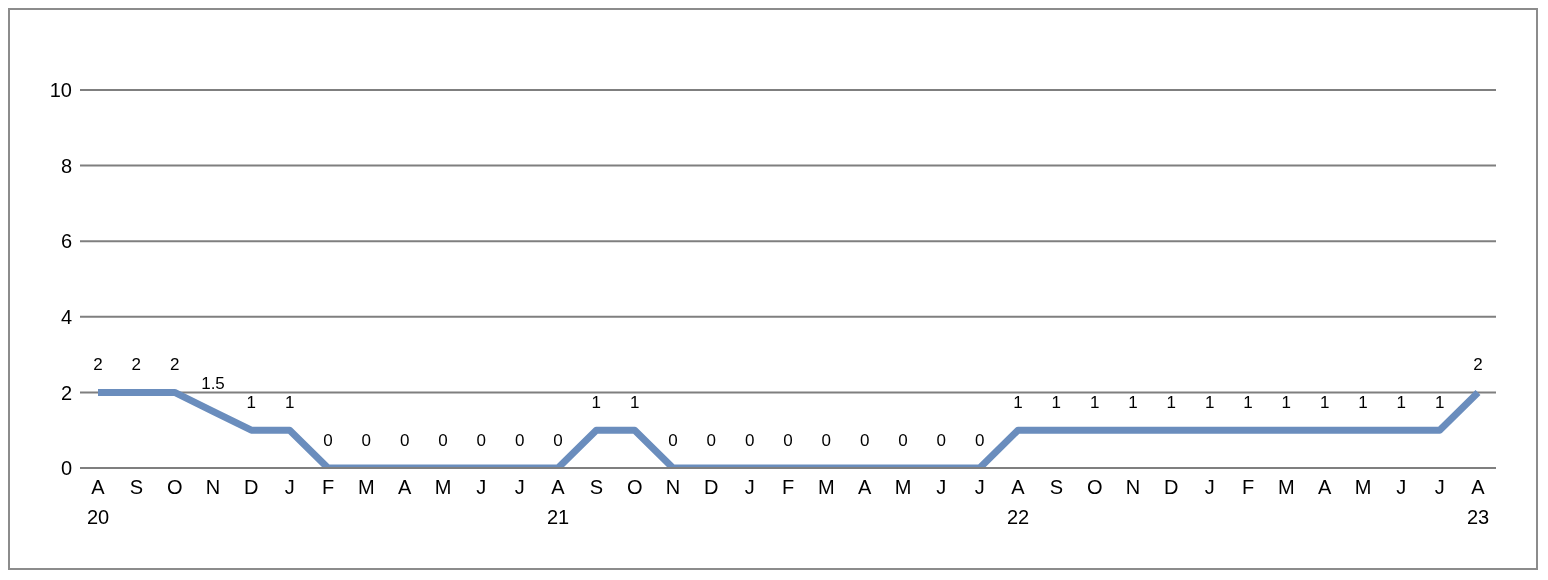 This screenshot has height=580, width=1548. Describe the element at coordinates (213, 384) in the screenshot. I see `data-label: 1.5` at that location.